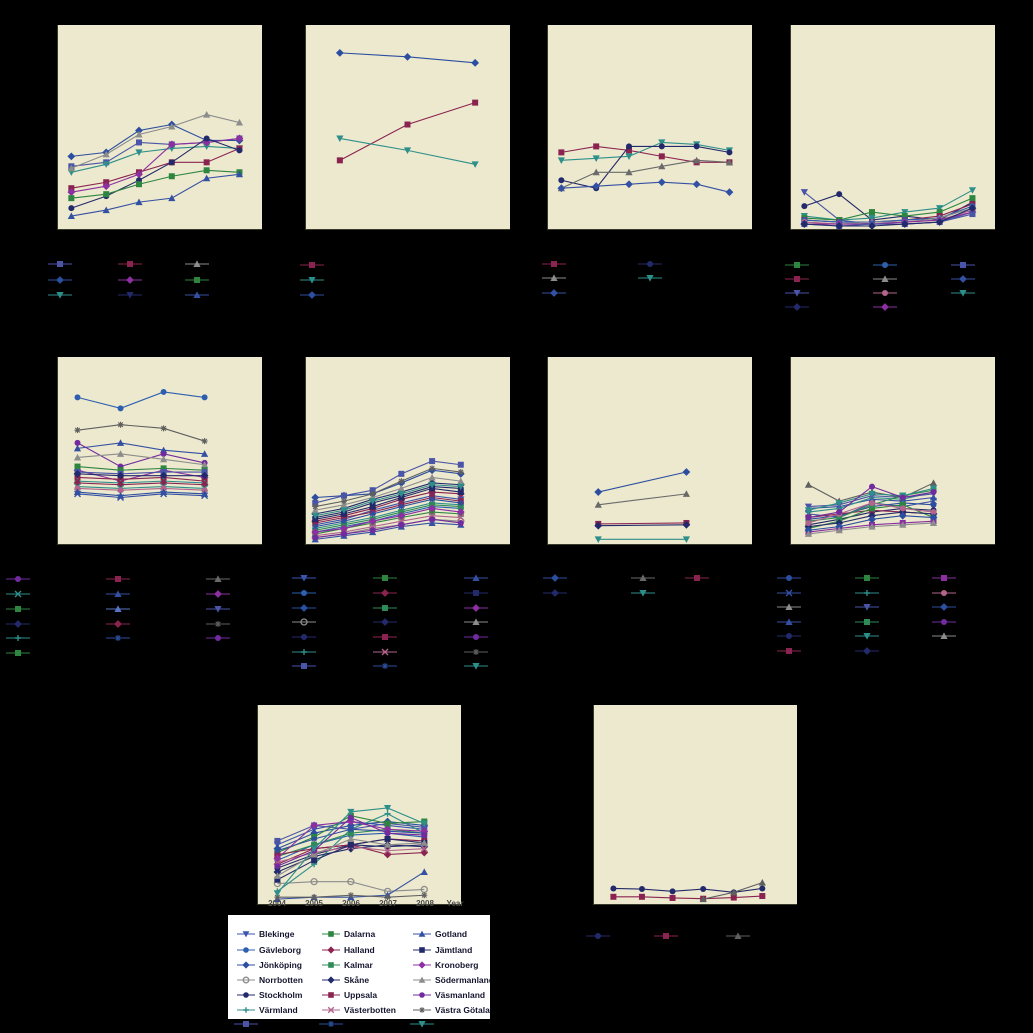 This screenshot has width=1033, height=1033. I want to click on county-legend-item: Halland, so click(348, 950).